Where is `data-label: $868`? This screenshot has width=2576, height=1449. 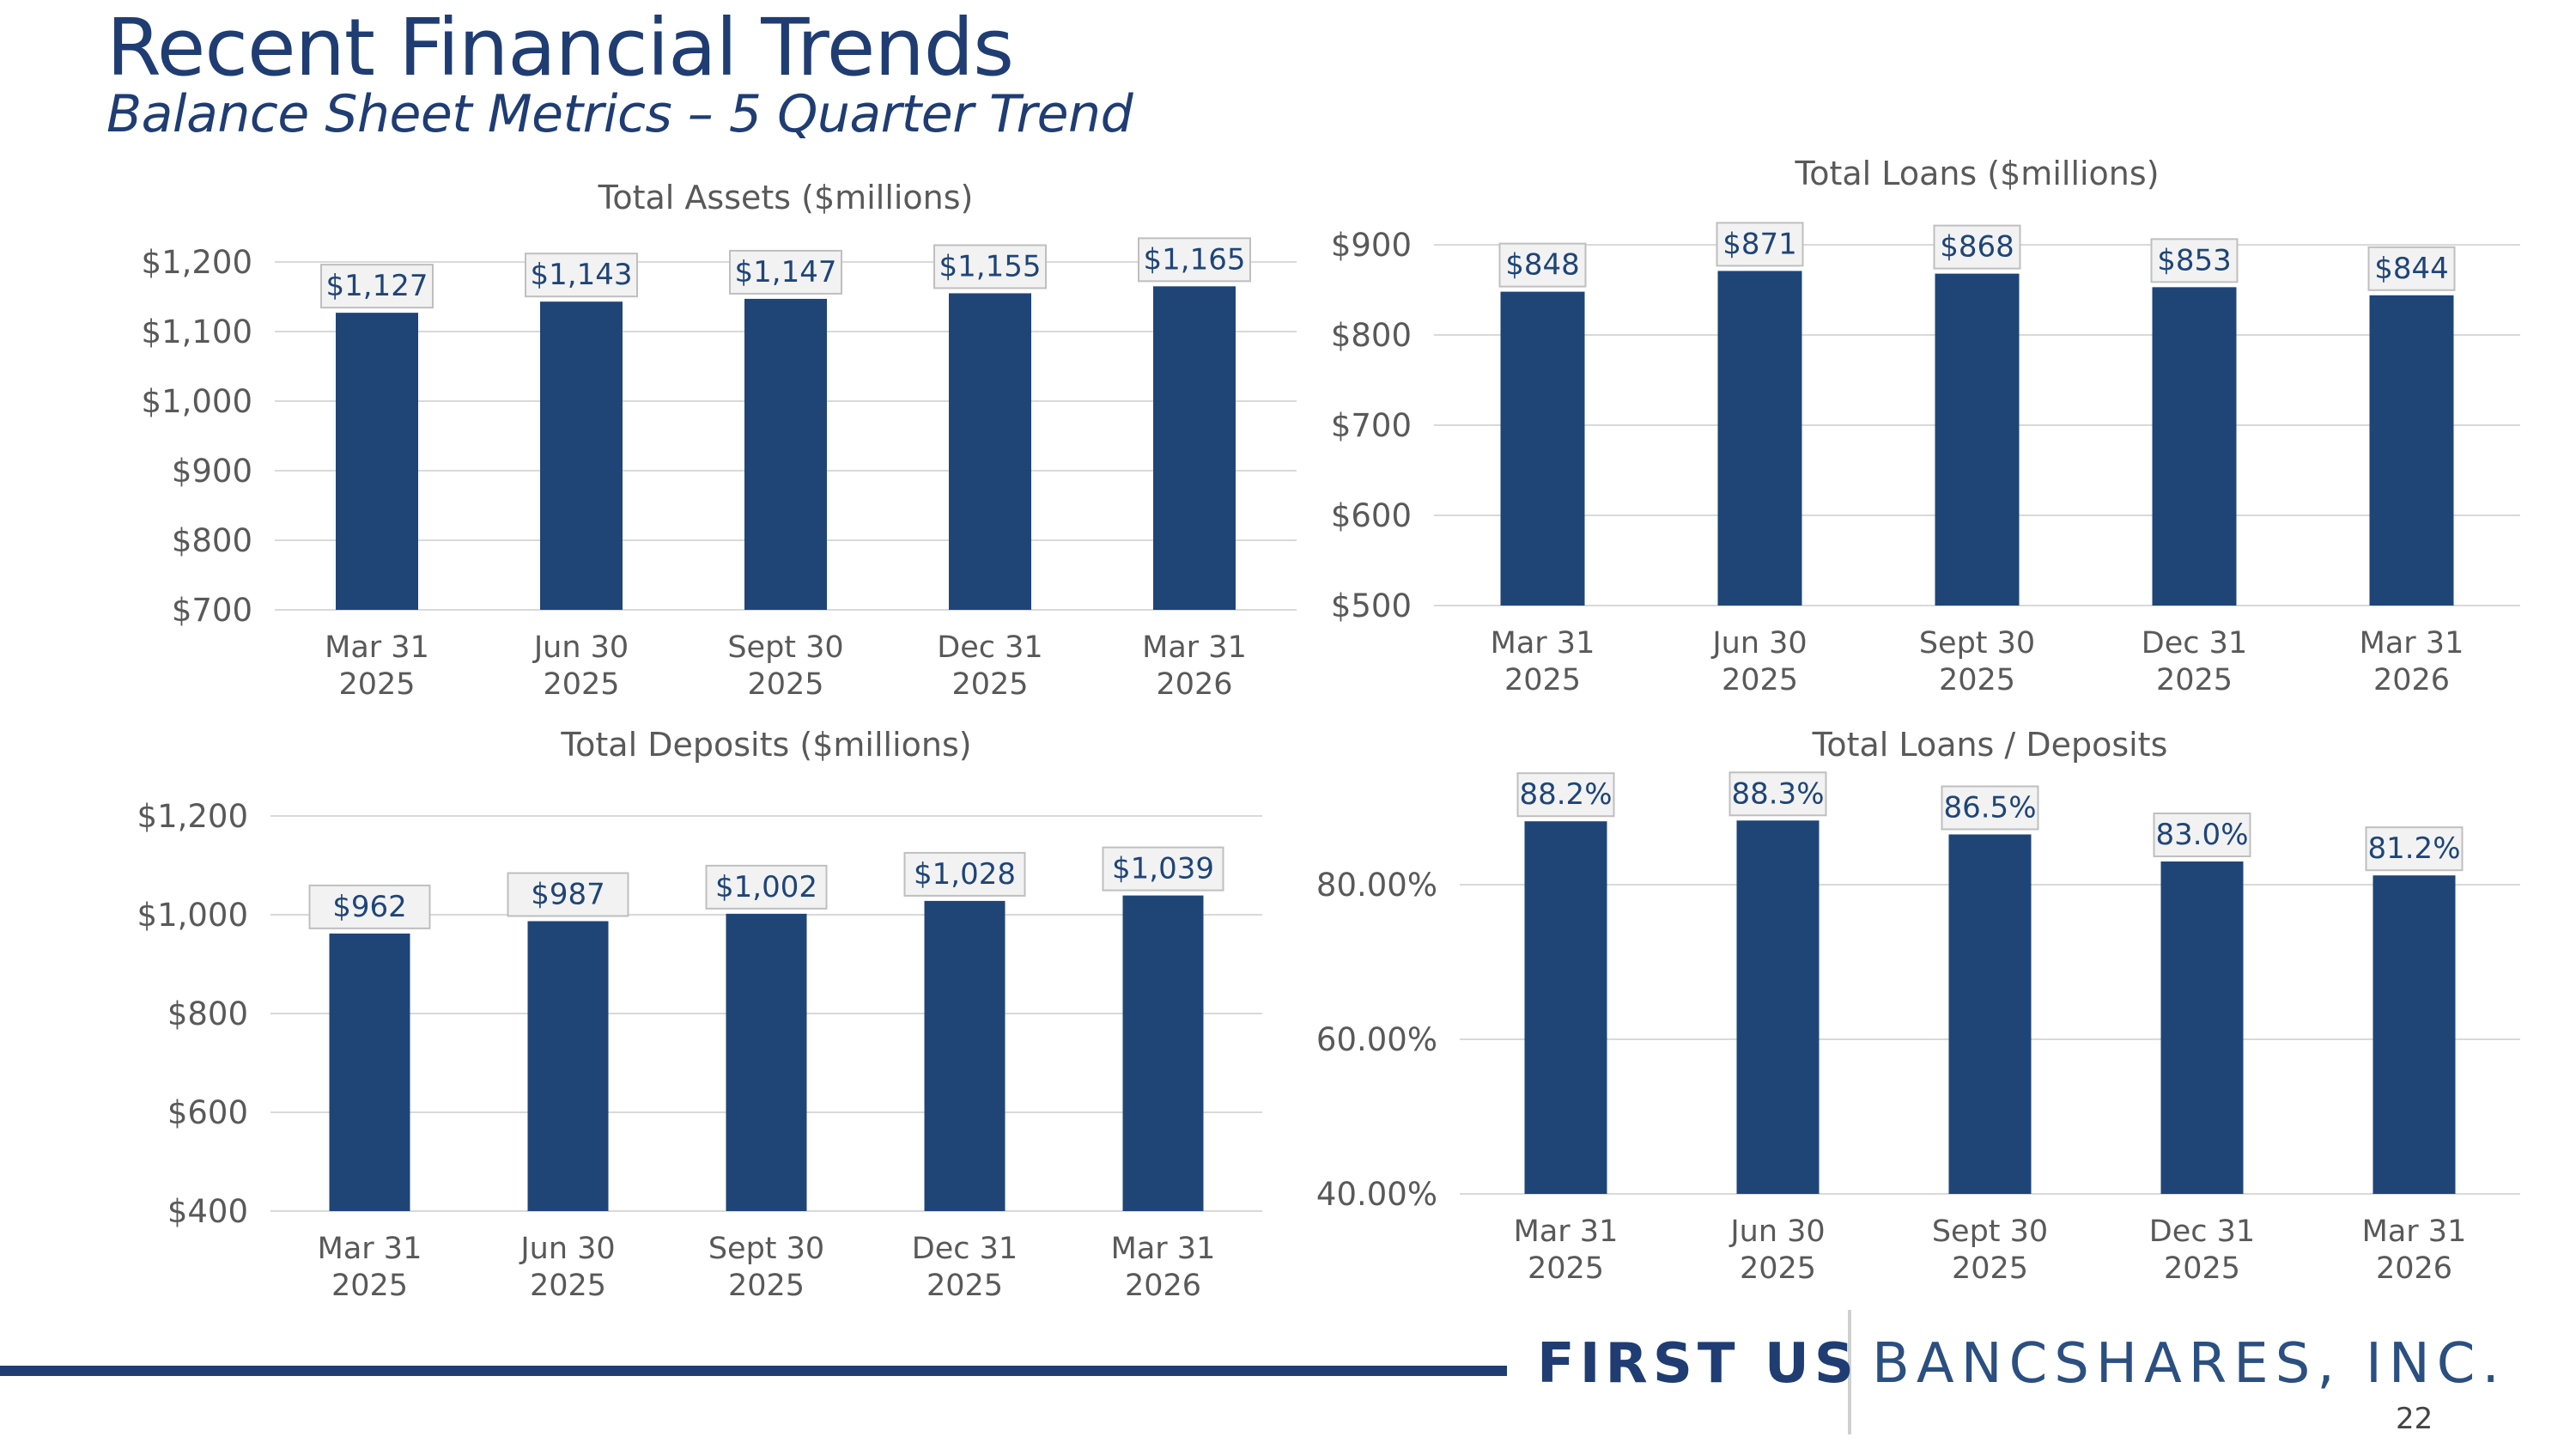 data-label: $868 is located at coordinates (1977, 247).